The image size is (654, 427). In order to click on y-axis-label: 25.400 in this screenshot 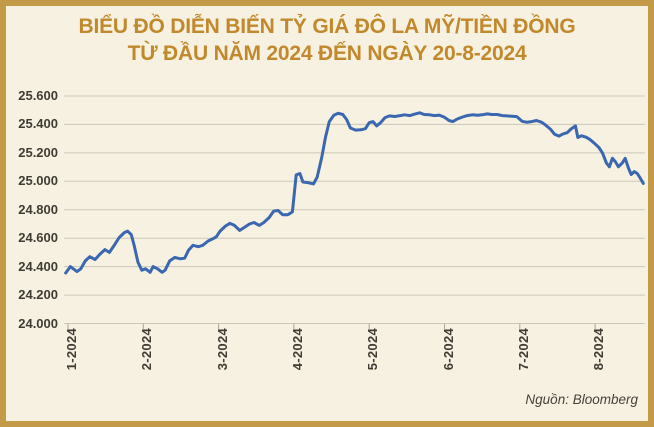, I will do `click(38, 124)`.